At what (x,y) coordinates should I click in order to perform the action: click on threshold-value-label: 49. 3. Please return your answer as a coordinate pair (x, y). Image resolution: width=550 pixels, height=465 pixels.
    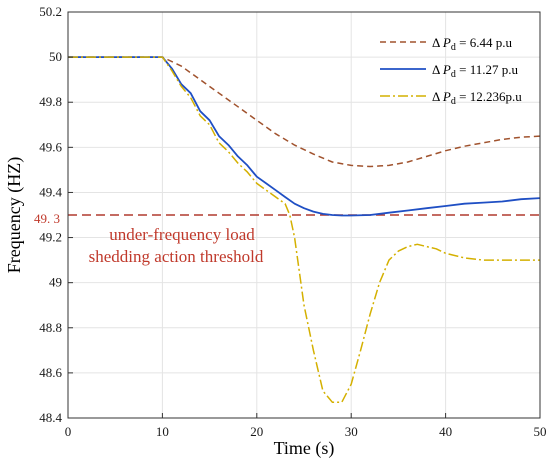
    Looking at the image, I should click on (47, 218).